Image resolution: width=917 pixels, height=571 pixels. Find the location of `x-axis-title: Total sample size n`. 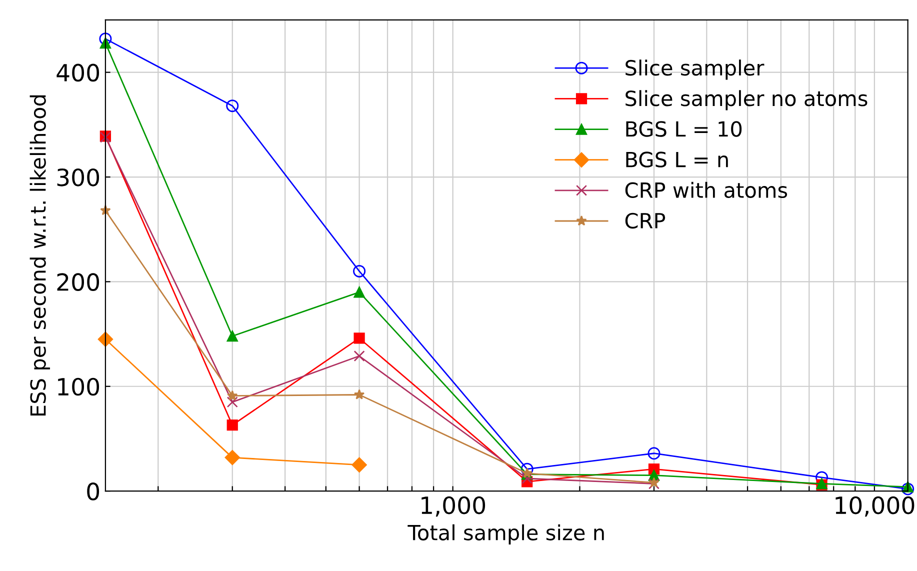

x-axis-title: Total sample size n is located at coordinates (506, 534).